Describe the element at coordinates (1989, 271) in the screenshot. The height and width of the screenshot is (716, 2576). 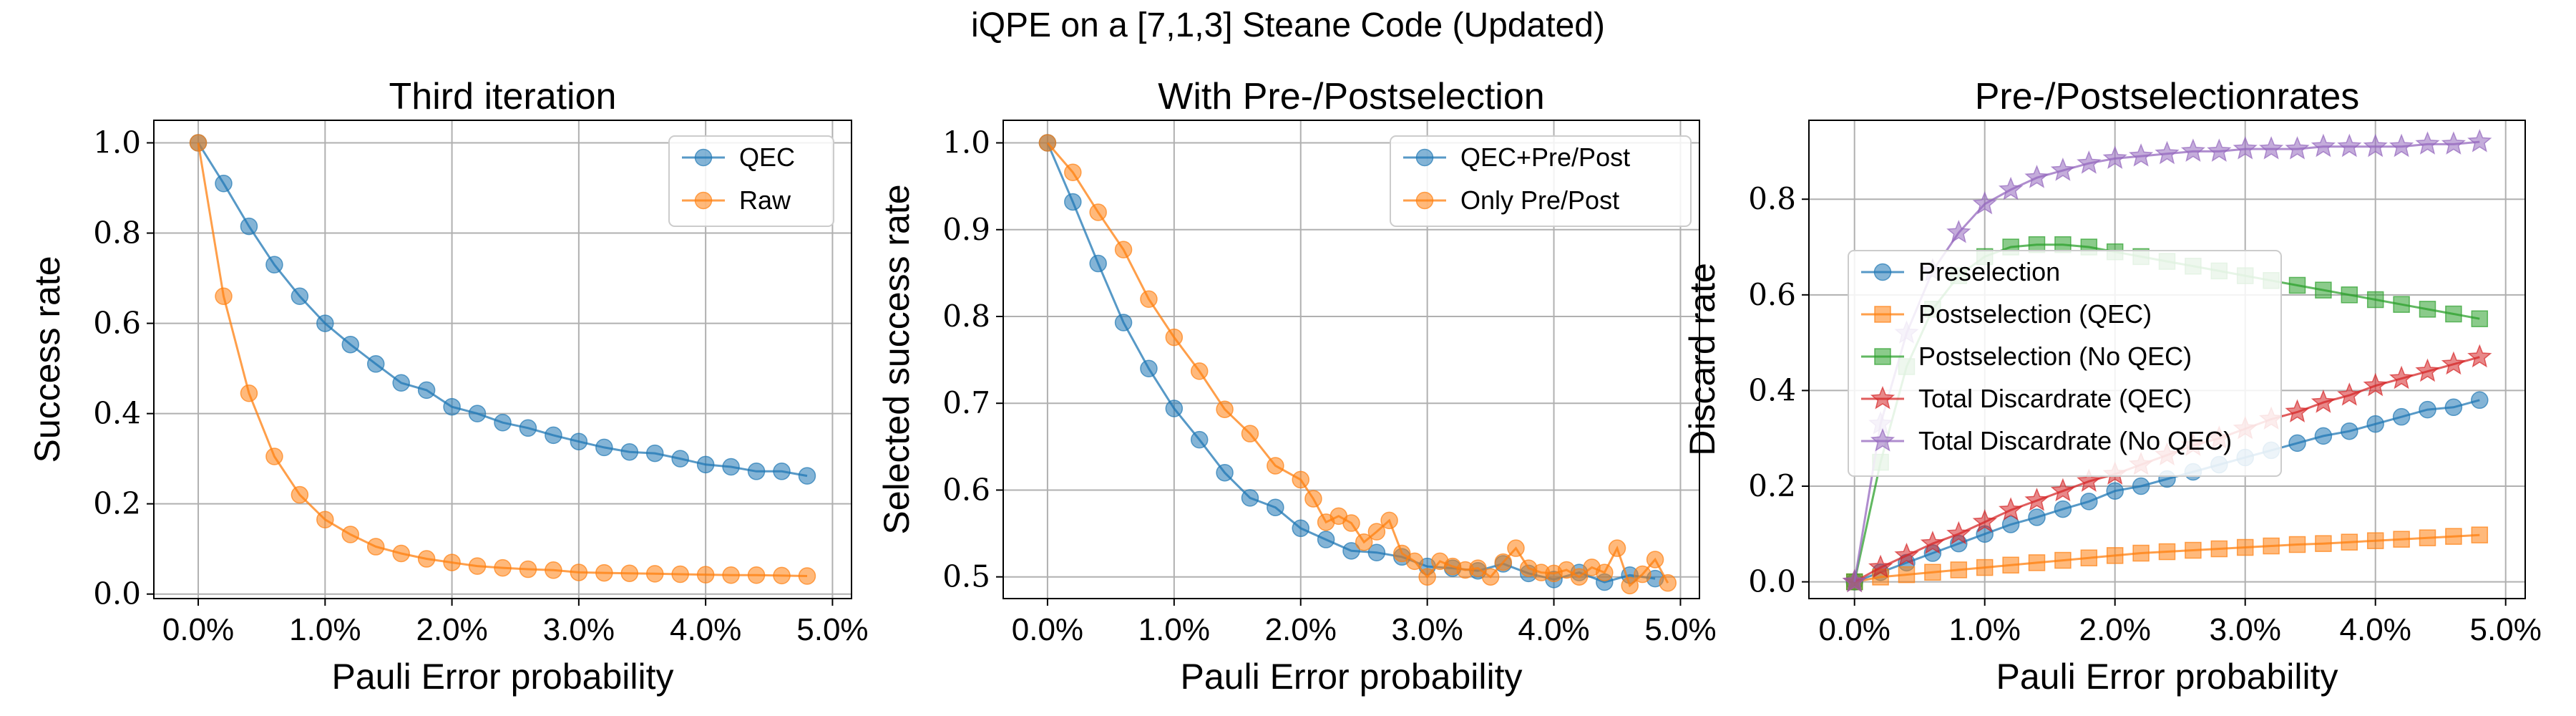
I see `legend-label: Preselection` at that location.